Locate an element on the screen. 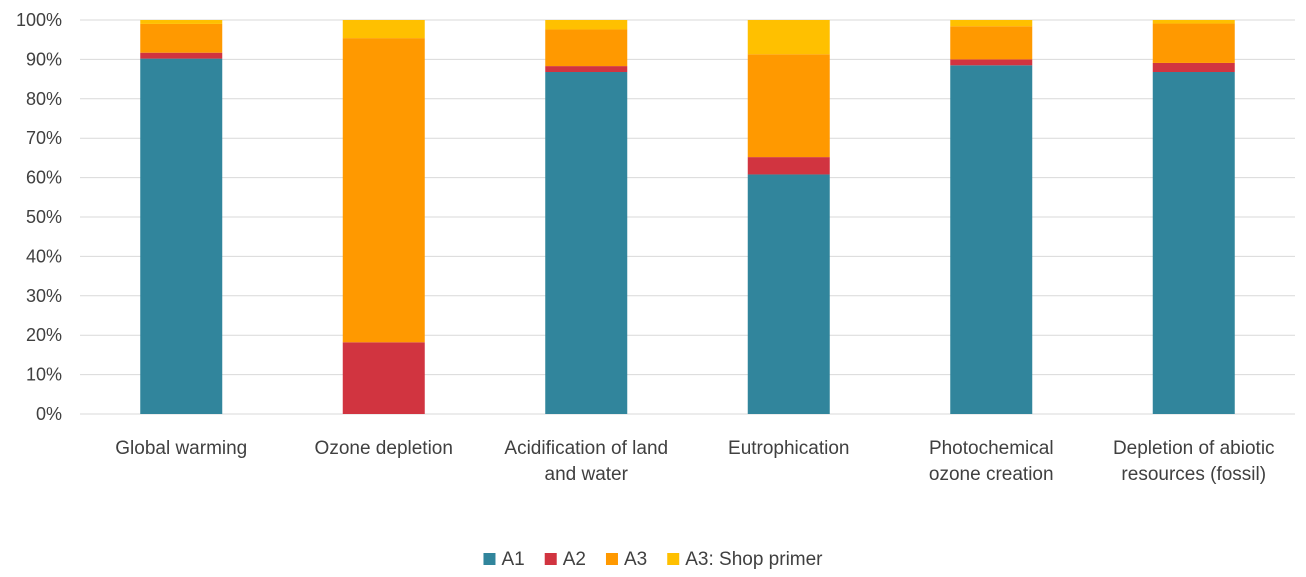 This screenshot has width=1306, height=577. legend-label: A2 is located at coordinates (574, 559).